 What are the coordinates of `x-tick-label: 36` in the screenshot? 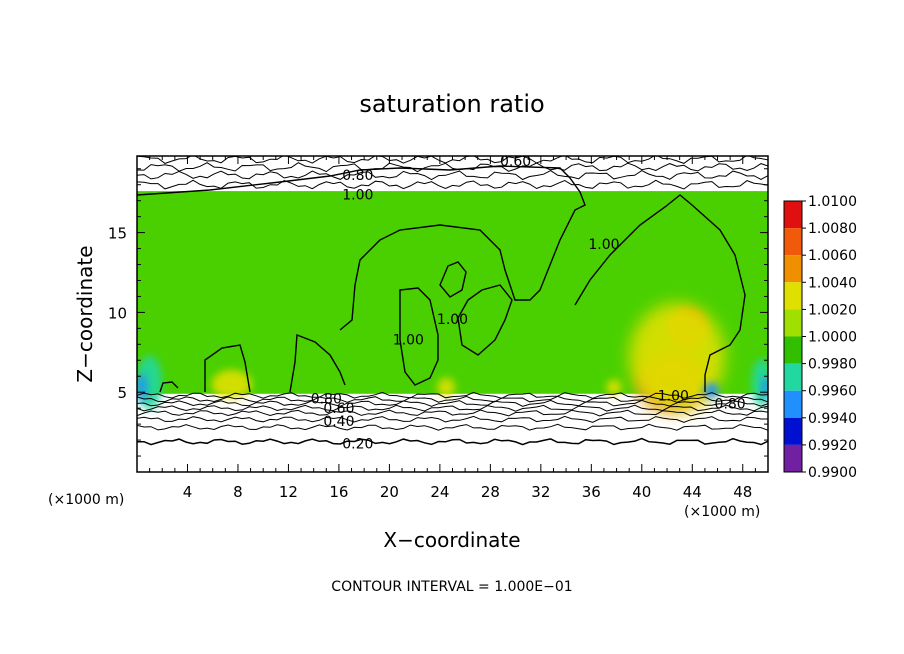 It's located at (591, 492).